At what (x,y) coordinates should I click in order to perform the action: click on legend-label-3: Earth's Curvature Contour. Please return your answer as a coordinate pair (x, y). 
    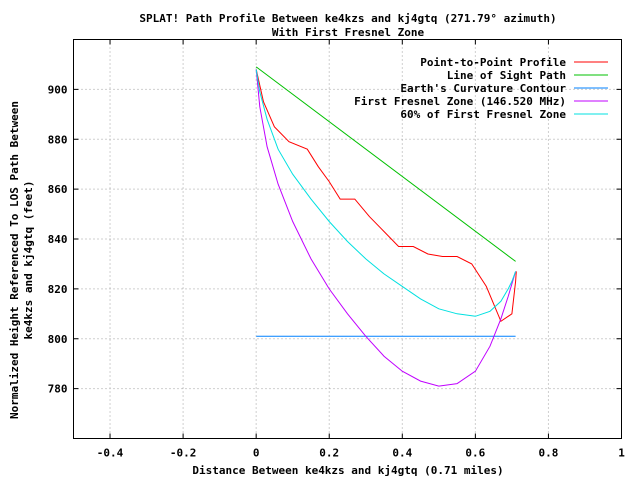
    Looking at the image, I should click on (483, 88).